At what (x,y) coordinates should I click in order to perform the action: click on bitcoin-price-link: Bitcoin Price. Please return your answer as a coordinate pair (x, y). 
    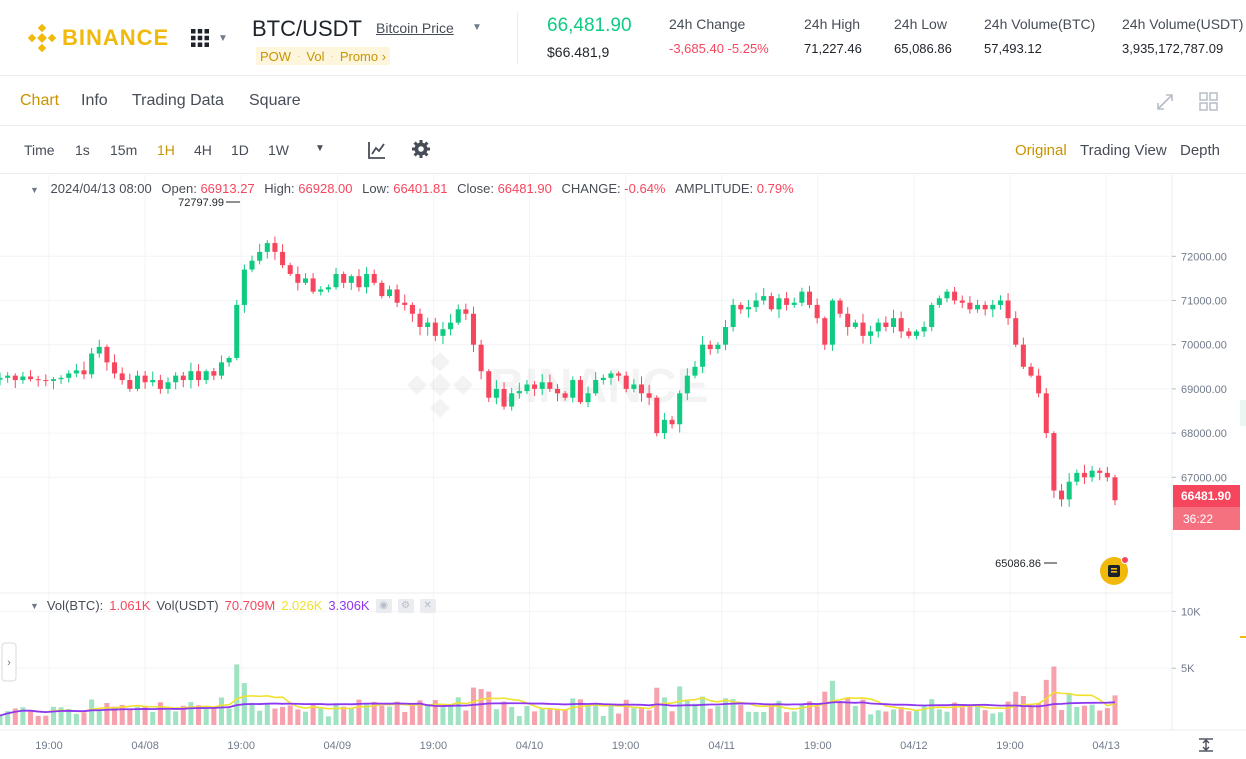
    Looking at the image, I should click on (415, 28).